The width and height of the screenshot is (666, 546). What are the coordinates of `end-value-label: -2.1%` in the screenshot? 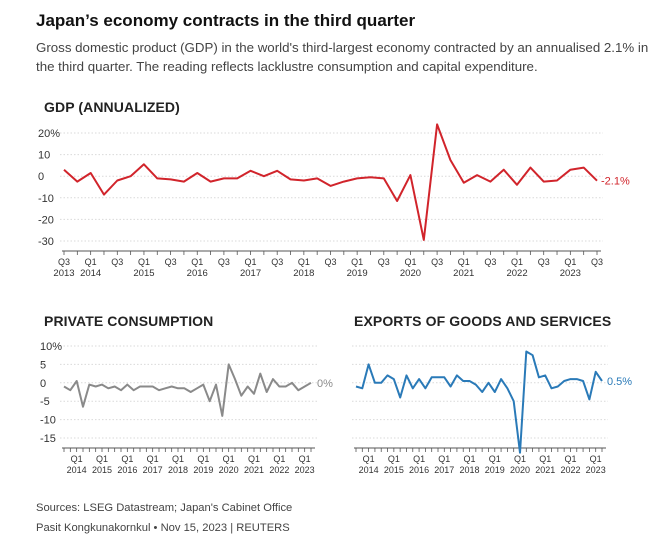 It's located at (615, 182).